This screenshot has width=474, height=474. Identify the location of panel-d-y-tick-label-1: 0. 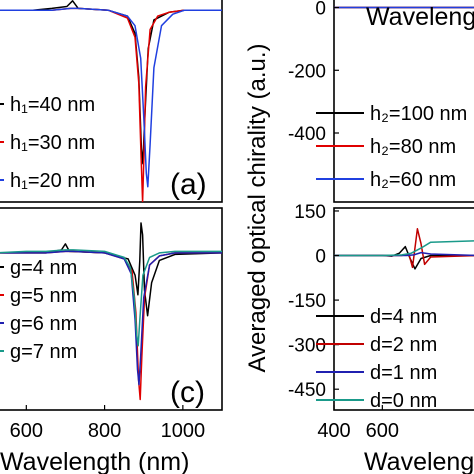
(320, 257).